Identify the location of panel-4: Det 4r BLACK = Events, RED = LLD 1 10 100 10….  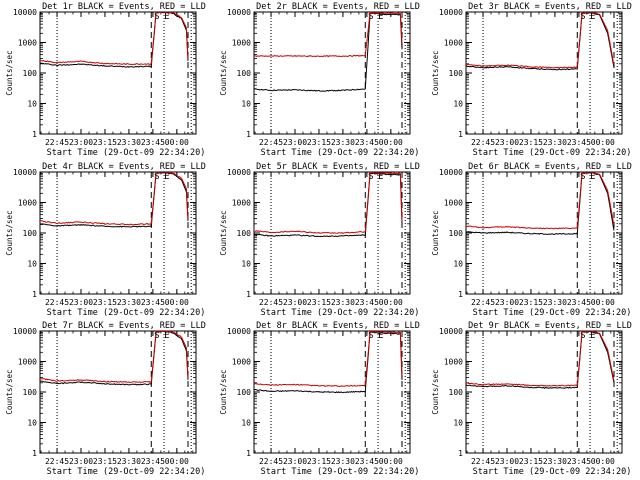
(105, 240).